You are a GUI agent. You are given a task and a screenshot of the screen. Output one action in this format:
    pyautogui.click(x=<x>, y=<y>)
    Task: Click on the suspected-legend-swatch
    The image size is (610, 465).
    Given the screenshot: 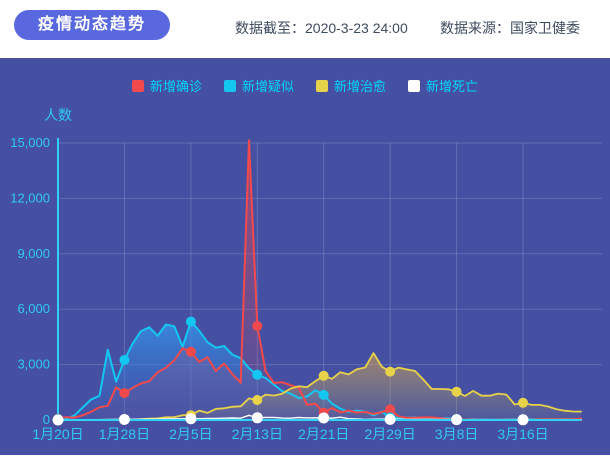 What is the action you would take?
    pyautogui.click(x=229, y=85)
    